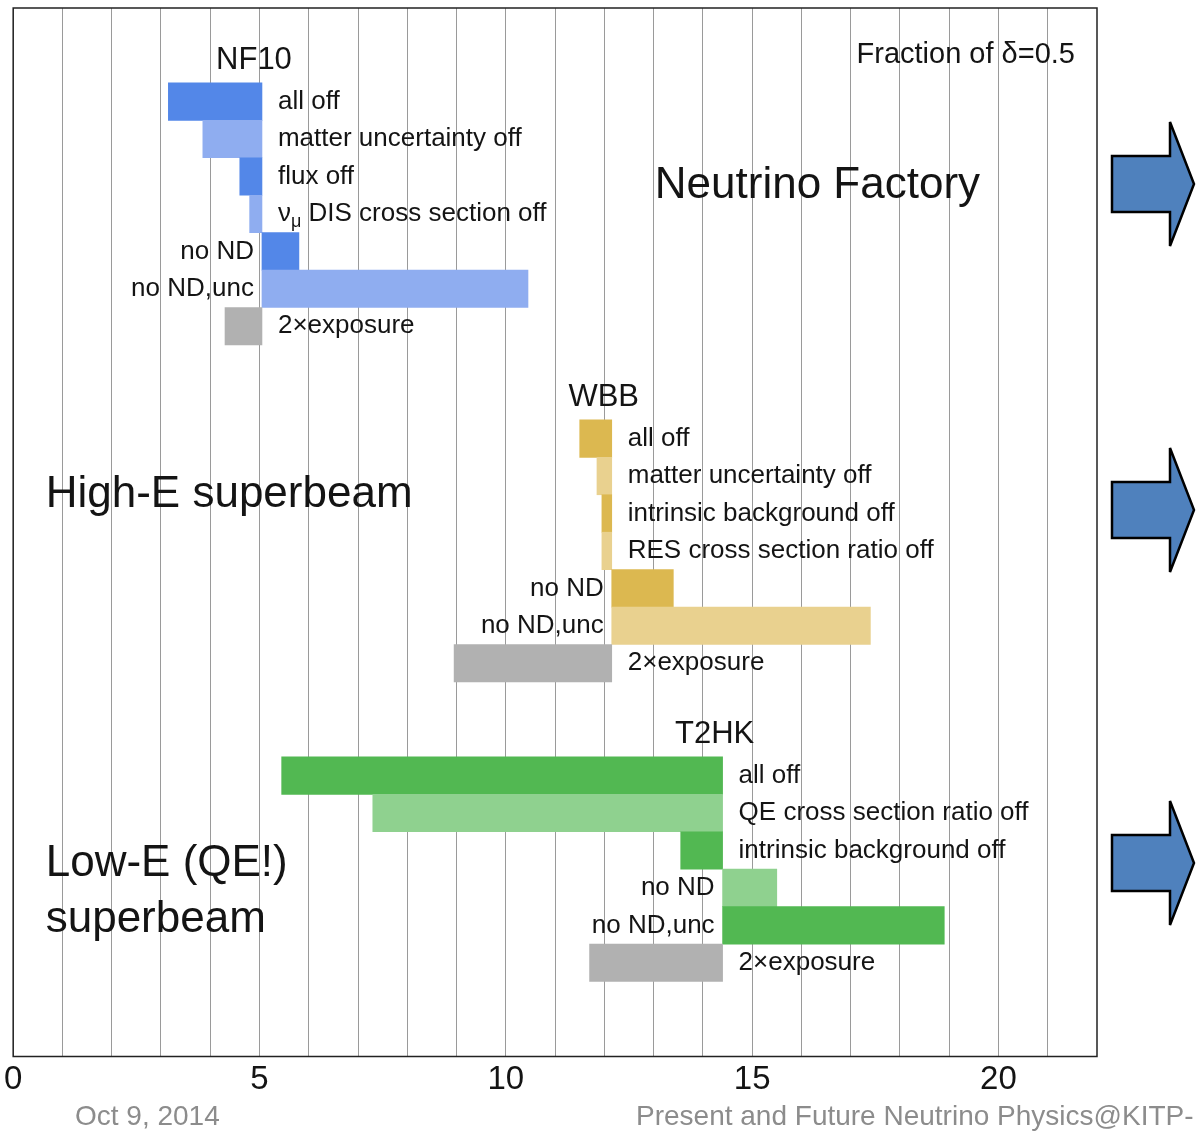 This screenshot has width=1204, height=1136. Describe the element at coordinates (259, 1078) in the screenshot. I see `x-tick-label: 5` at that location.